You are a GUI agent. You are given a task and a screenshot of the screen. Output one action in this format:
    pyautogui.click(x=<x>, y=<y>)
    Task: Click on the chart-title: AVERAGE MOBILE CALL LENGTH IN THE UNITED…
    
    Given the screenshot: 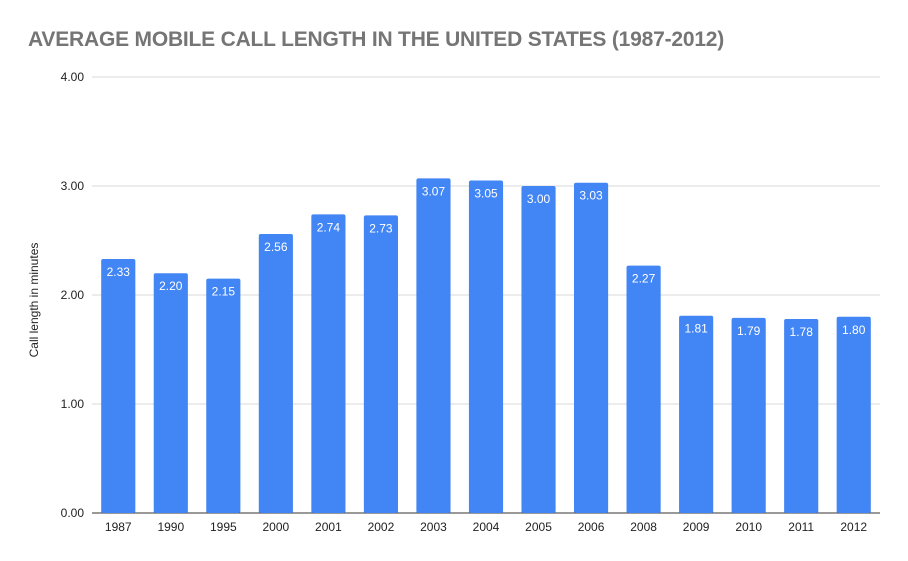 What is the action you would take?
    pyautogui.click(x=376, y=39)
    